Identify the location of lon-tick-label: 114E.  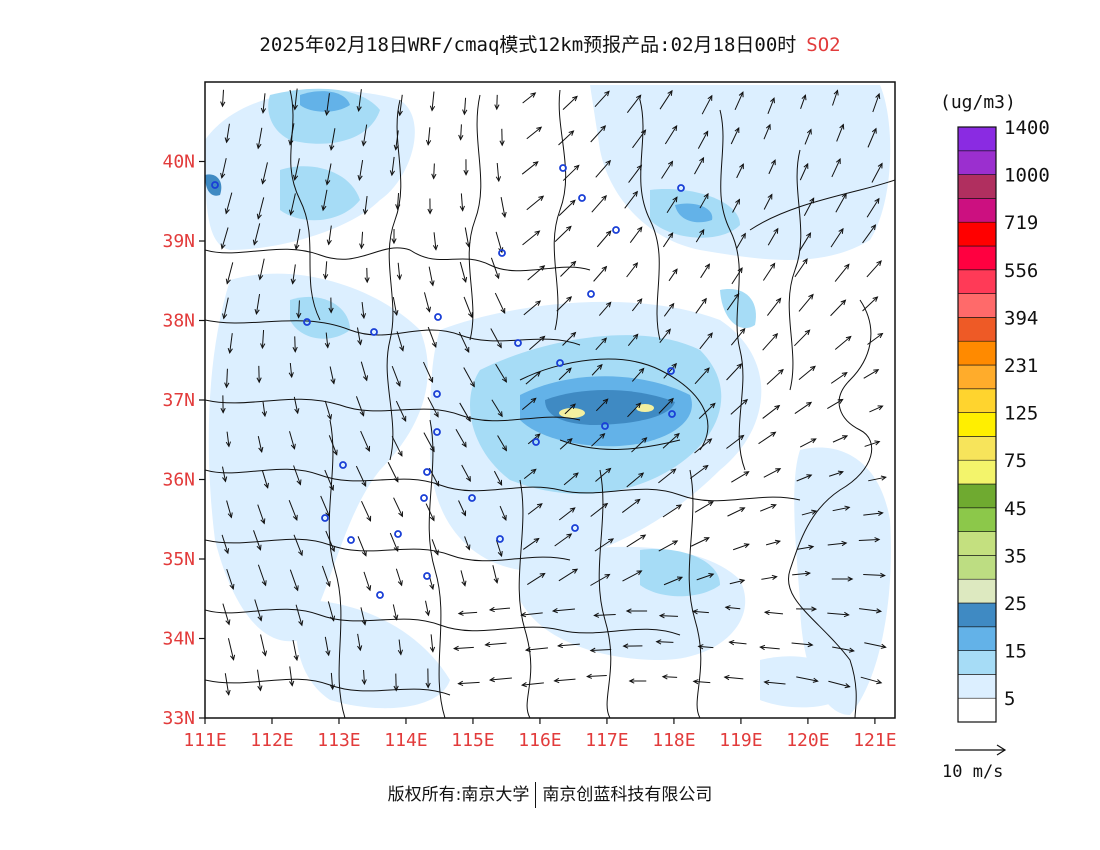
(405, 740).